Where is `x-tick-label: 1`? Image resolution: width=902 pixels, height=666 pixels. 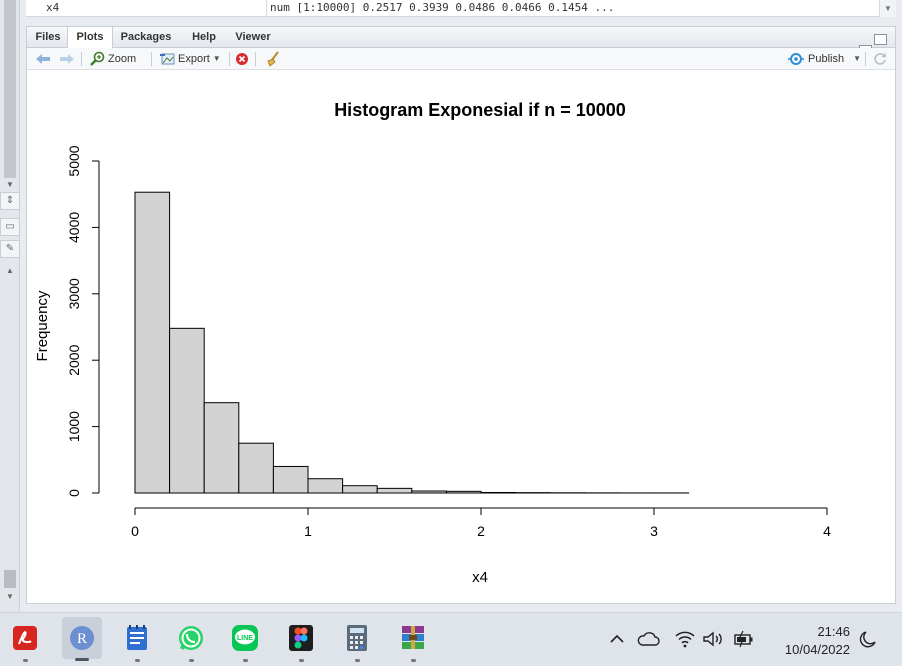
x-tick-label: 1 is located at coordinates (308, 531).